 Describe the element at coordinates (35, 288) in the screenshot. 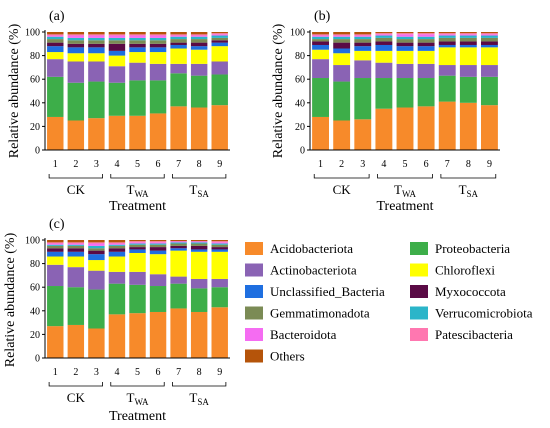

I see `y-tick-label: 60` at that location.